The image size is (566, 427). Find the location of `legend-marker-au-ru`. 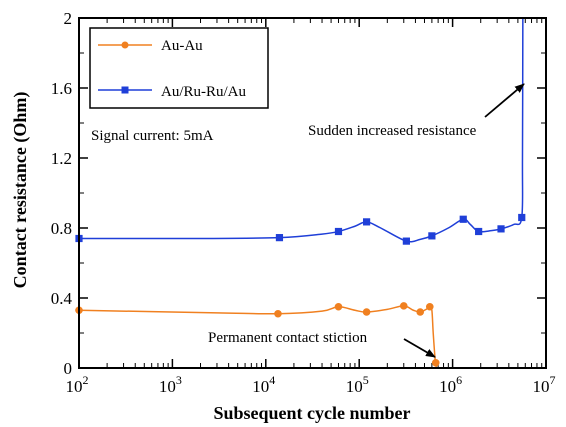

legend-marker-au-ru is located at coordinates (125, 90).